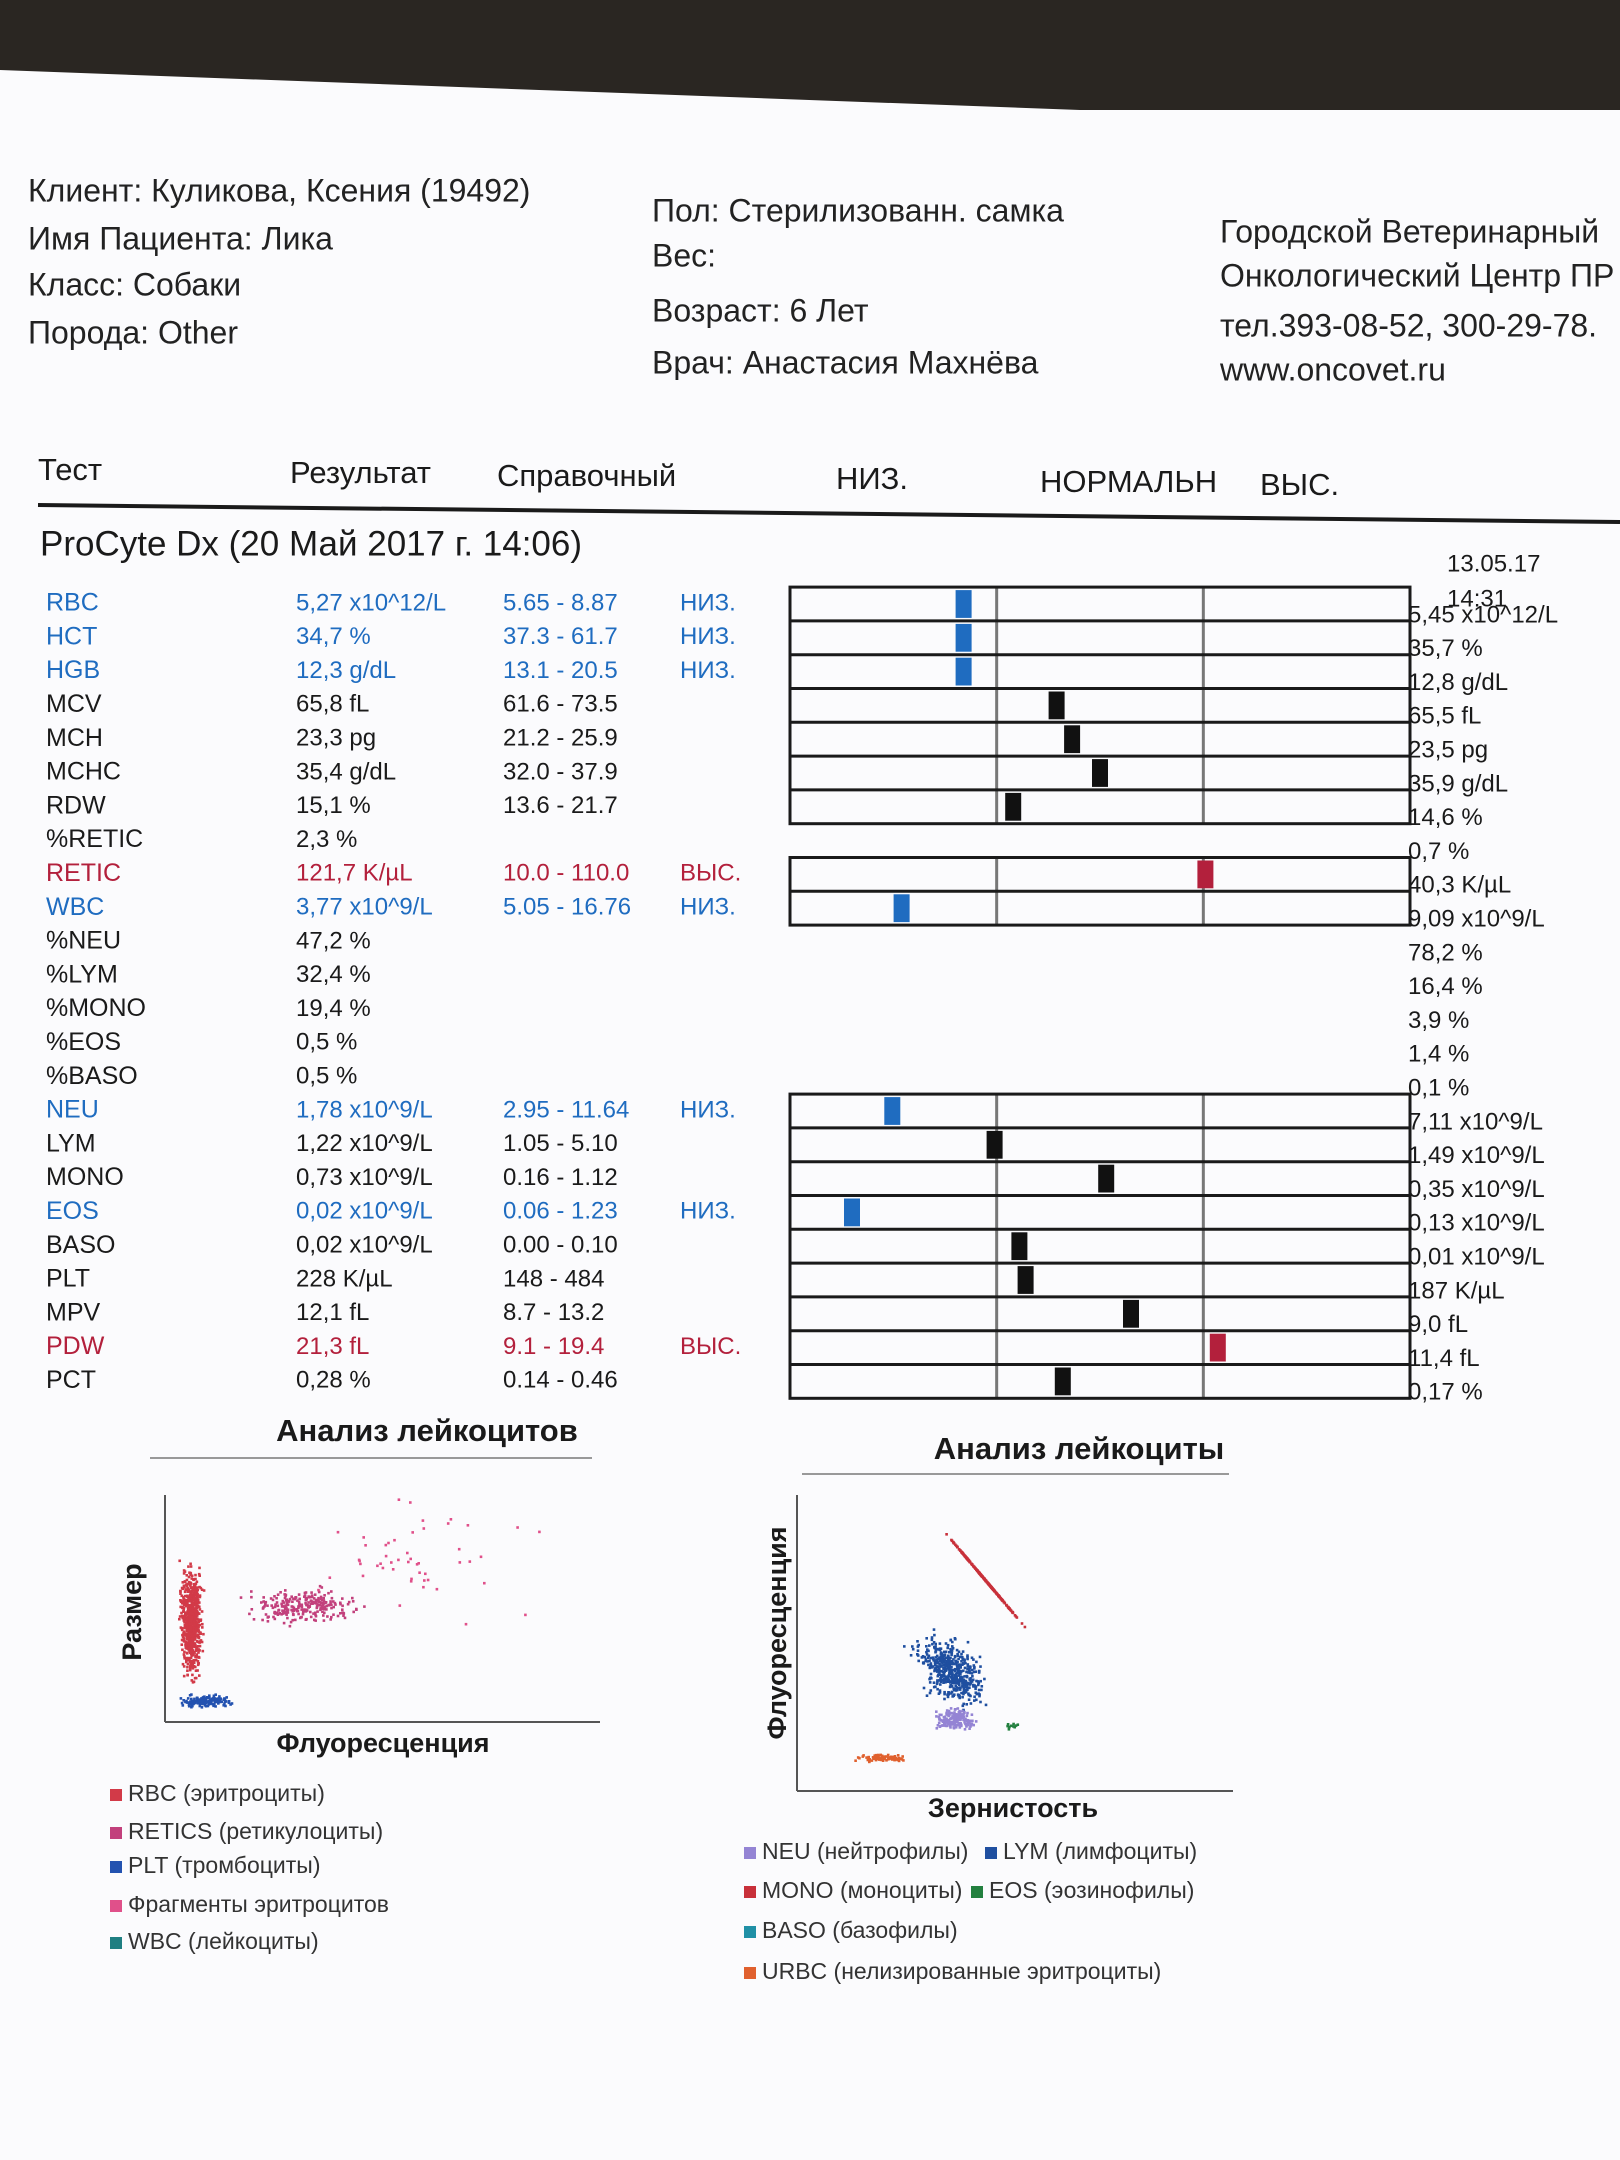  I want to click on legend-swatch, so click(116, 1943).